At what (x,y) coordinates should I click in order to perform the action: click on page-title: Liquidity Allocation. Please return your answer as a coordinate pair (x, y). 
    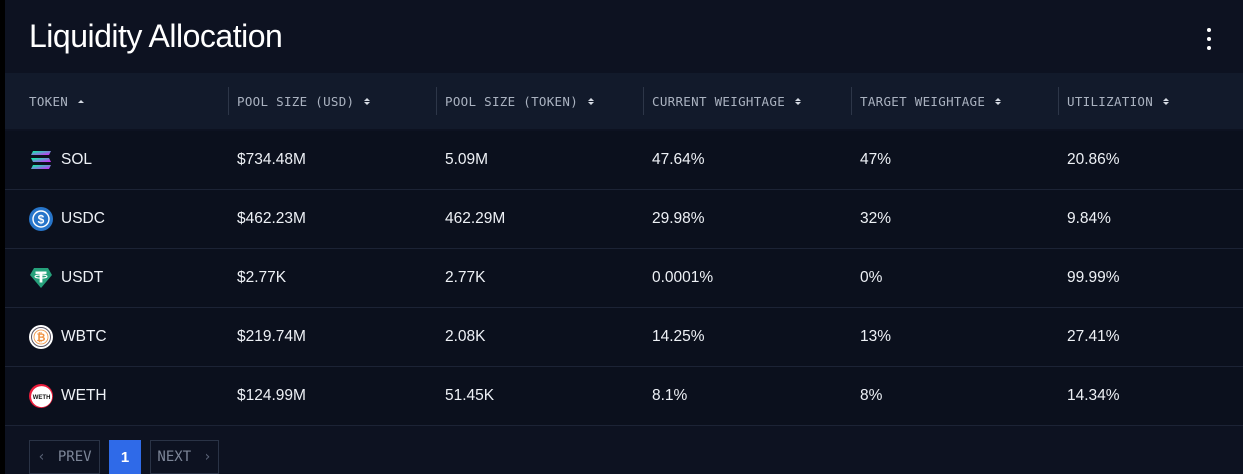
    Looking at the image, I should click on (156, 36).